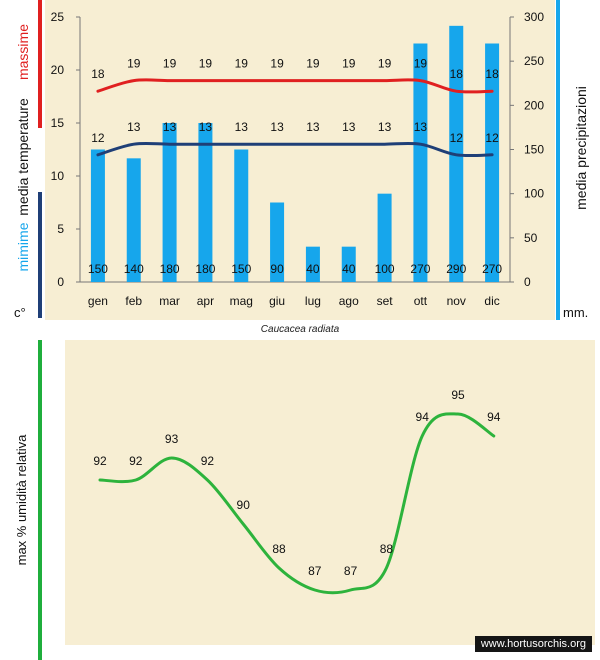 The image size is (600, 660). What do you see at coordinates (456, 301) in the screenshot?
I see `month-tick-label: nov` at bounding box center [456, 301].